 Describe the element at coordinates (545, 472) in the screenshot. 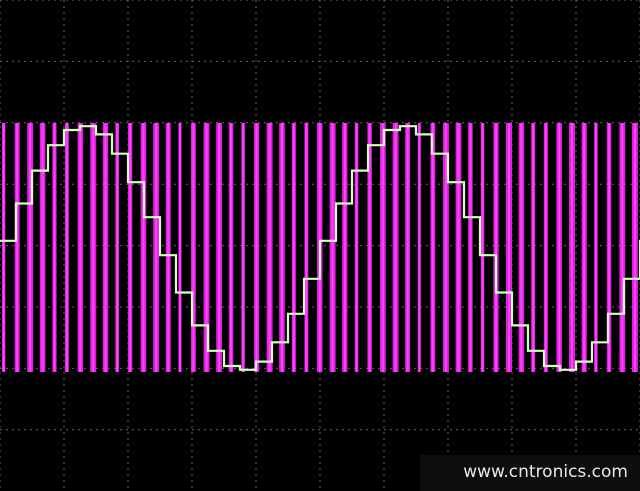

I see `watermark: www.cntronics.com` at that location.